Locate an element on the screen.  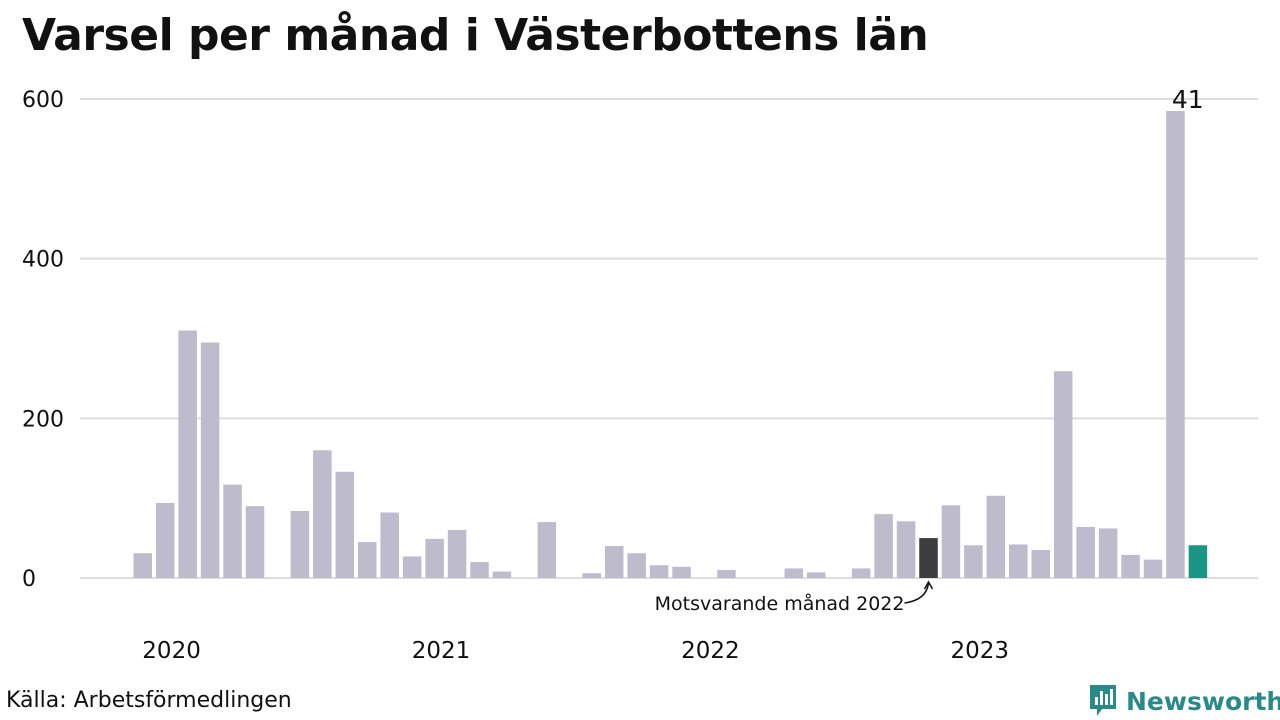
newsworthy-icon is located at coordinates (1103, 700).